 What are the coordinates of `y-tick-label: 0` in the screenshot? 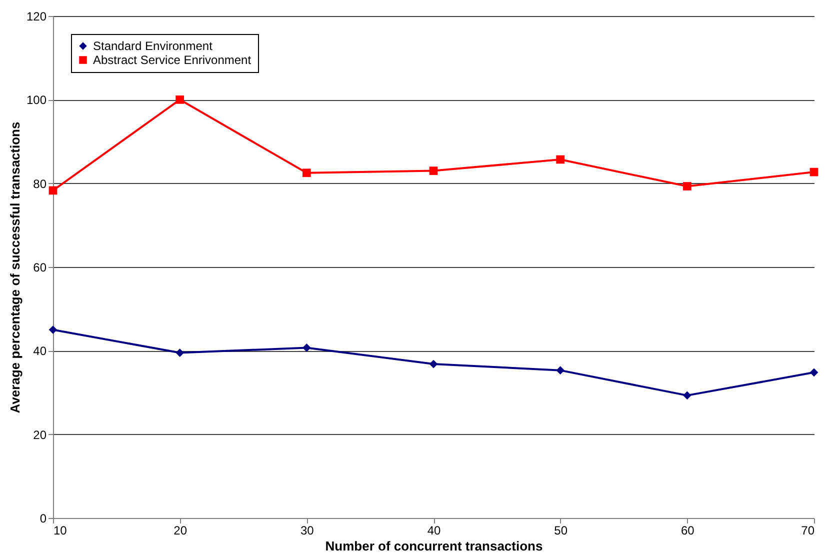 It's located at (43, 519).